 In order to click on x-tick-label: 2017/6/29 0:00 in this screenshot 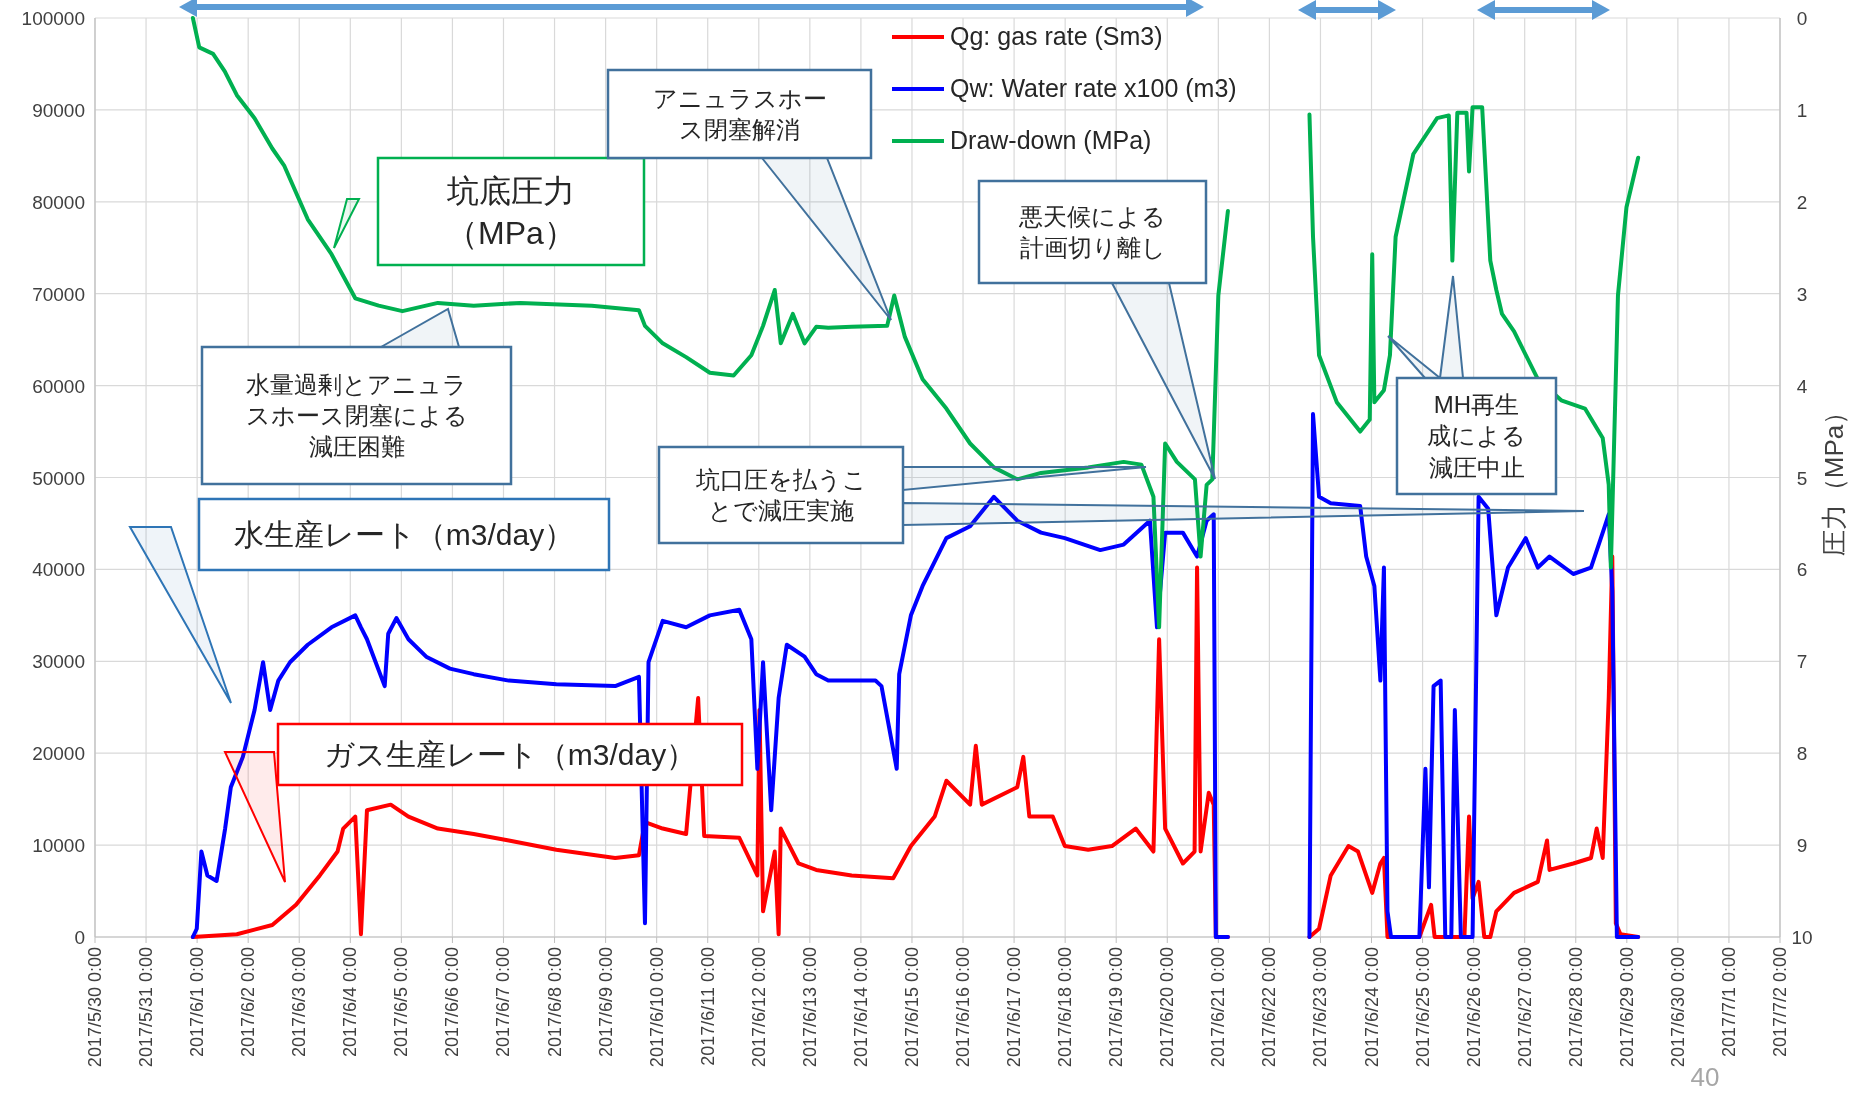, I will do `click(1626, 1007)`.